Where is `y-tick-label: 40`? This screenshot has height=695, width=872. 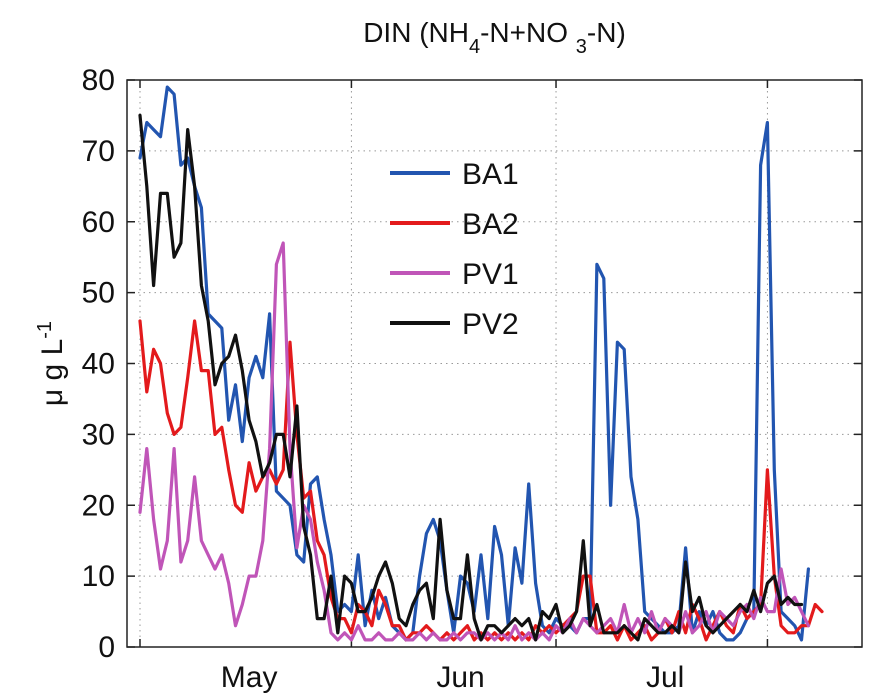
y-tick-label: 40 is located at coordinates (98, 364).